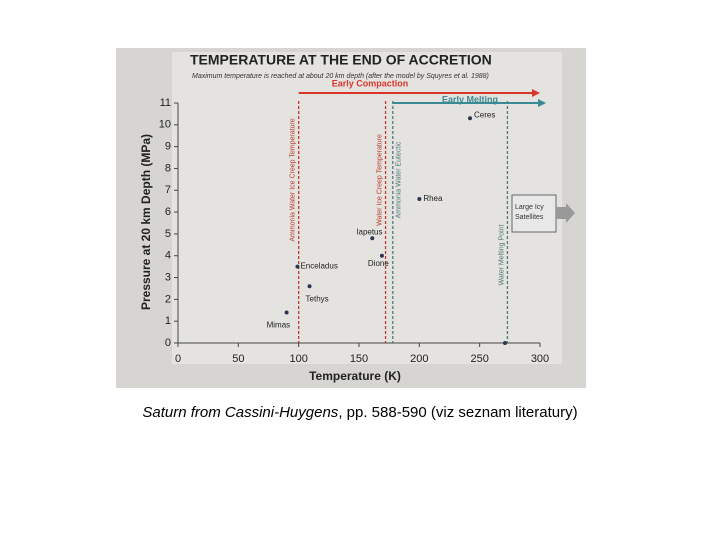 This screenshot has width=720, height=540. Describe the element at coordinates (317, 298) in the screenshot. I see `point-label: Tethys` at that location.